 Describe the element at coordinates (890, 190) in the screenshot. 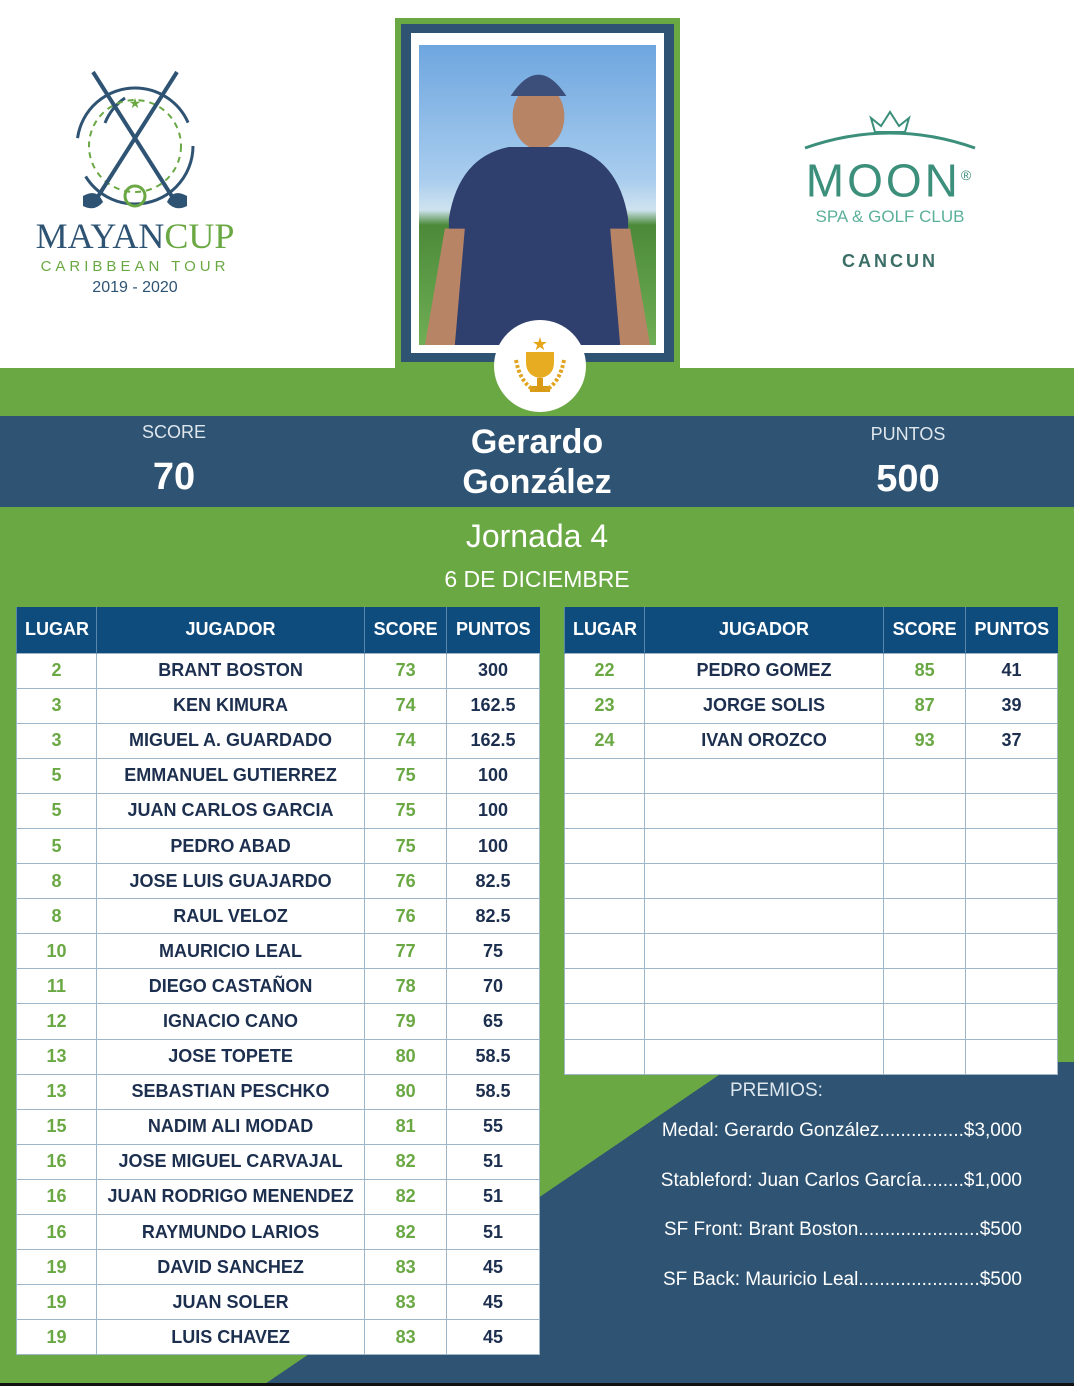

I see `moon-logo: MOON® SPA & GOLF CLUB CANCUN` at that location.